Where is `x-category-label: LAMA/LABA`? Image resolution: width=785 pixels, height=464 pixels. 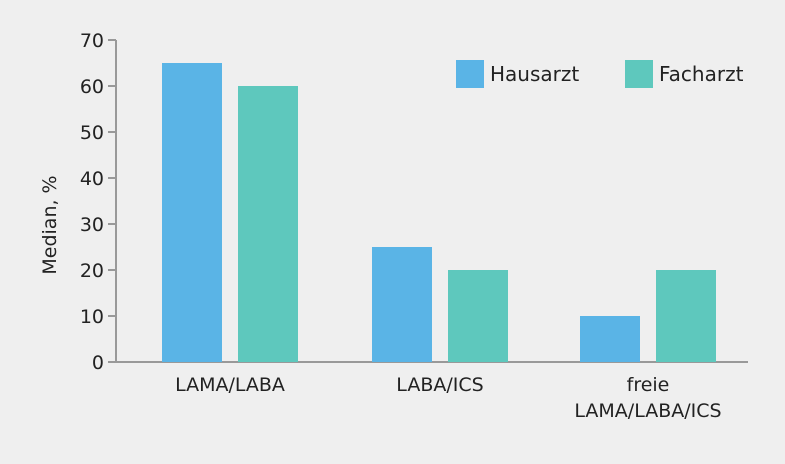
x-category-label: LAMA/LABA is located at coordinates (230, 385).